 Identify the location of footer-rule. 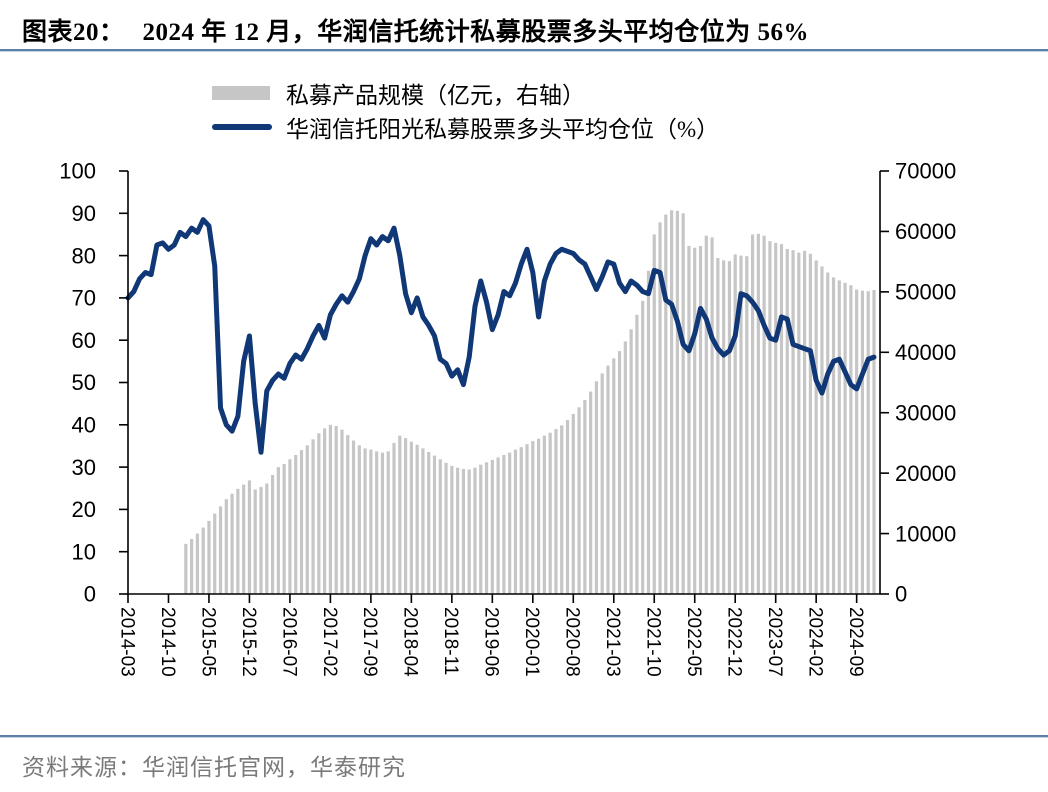
(524, 736).